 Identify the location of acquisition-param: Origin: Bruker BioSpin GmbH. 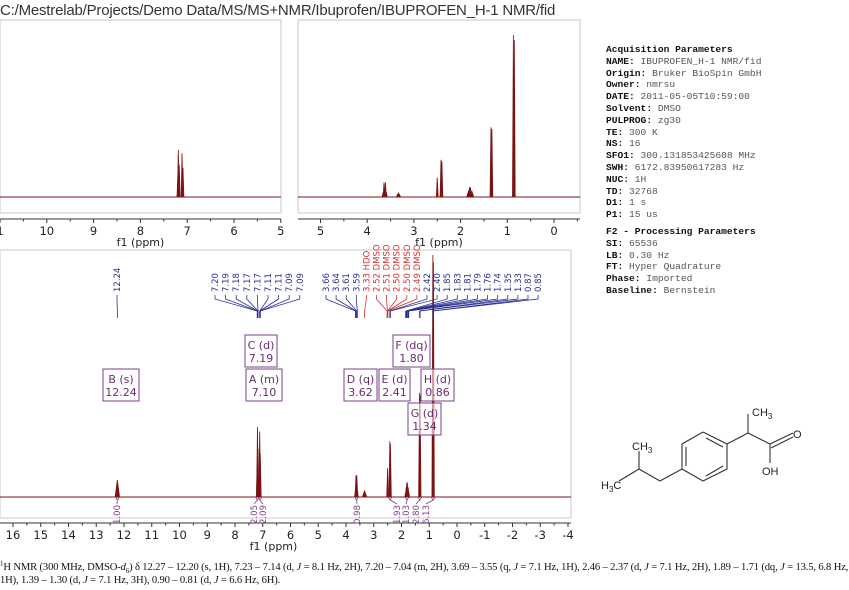
(683, 74).